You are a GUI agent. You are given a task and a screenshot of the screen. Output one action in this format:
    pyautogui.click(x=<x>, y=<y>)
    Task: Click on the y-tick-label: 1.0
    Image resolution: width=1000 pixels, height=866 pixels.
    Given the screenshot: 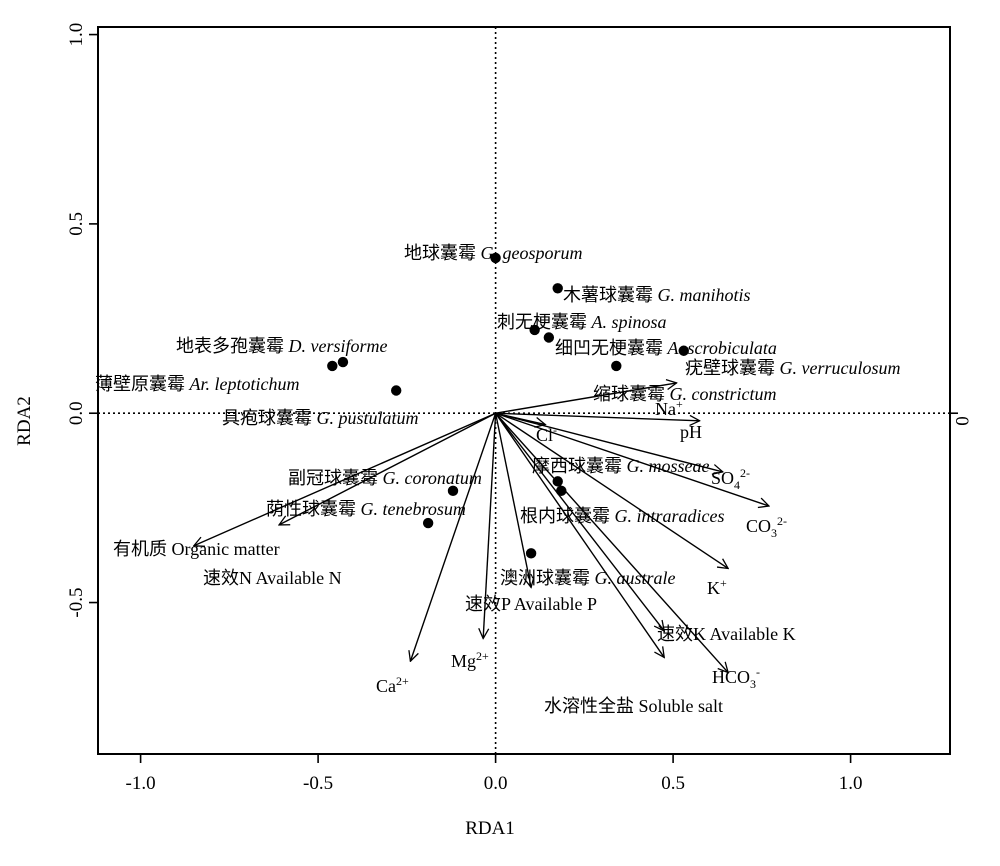 What is the action you would take?
    pyautogui.click(x=76, y=35)
    